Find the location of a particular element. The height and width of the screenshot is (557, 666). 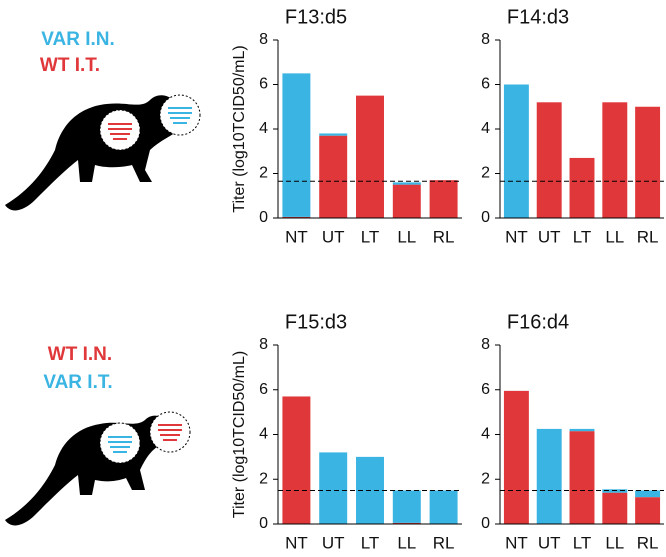

chart-title: F13:d5 is located at coordinates (316, 17).